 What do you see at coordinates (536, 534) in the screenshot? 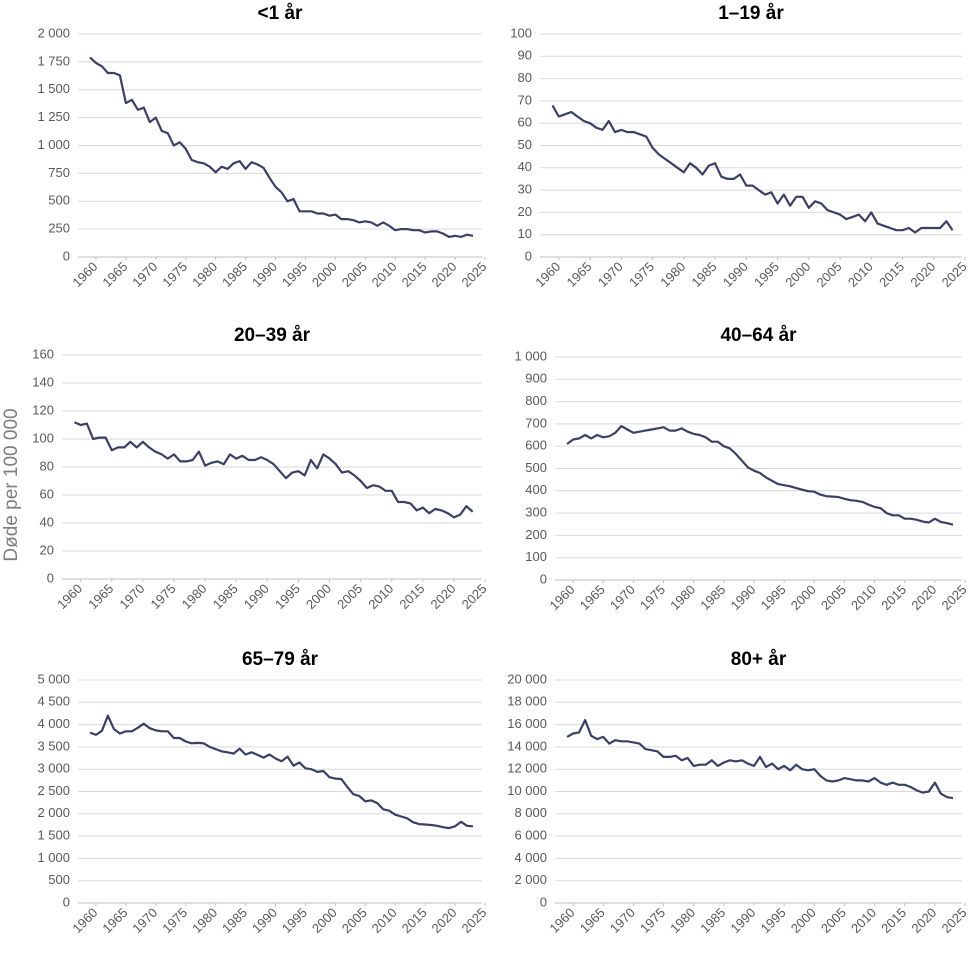
I see `y-tick-label: 200` at bounding box center [536, 534].